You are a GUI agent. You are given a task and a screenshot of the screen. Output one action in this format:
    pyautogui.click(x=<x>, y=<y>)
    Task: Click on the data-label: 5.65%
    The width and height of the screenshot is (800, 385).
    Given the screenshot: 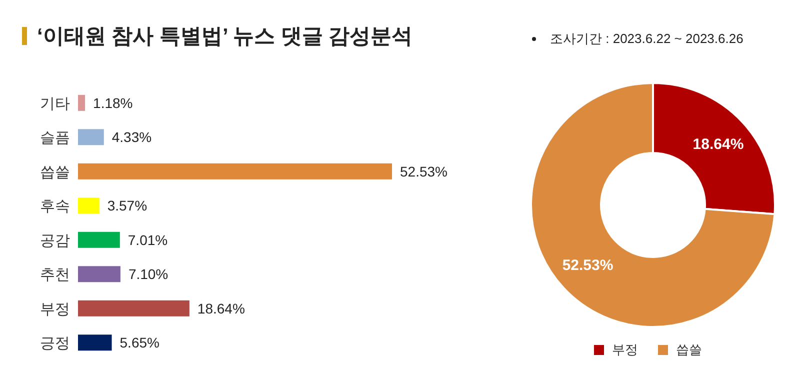 What is the action you would take?
    pyautogui.click(x=140, y=342)
    